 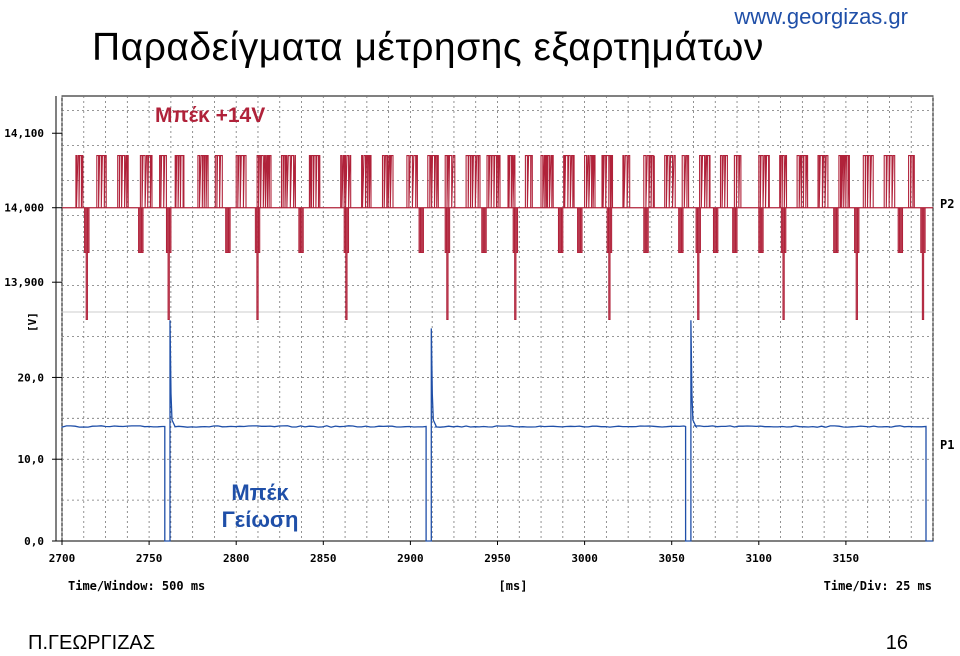 What do you see at coordinates (24, 282) in the screenshot?
I see `y-tick-label: 13,900` at bounding box center [24, 282].